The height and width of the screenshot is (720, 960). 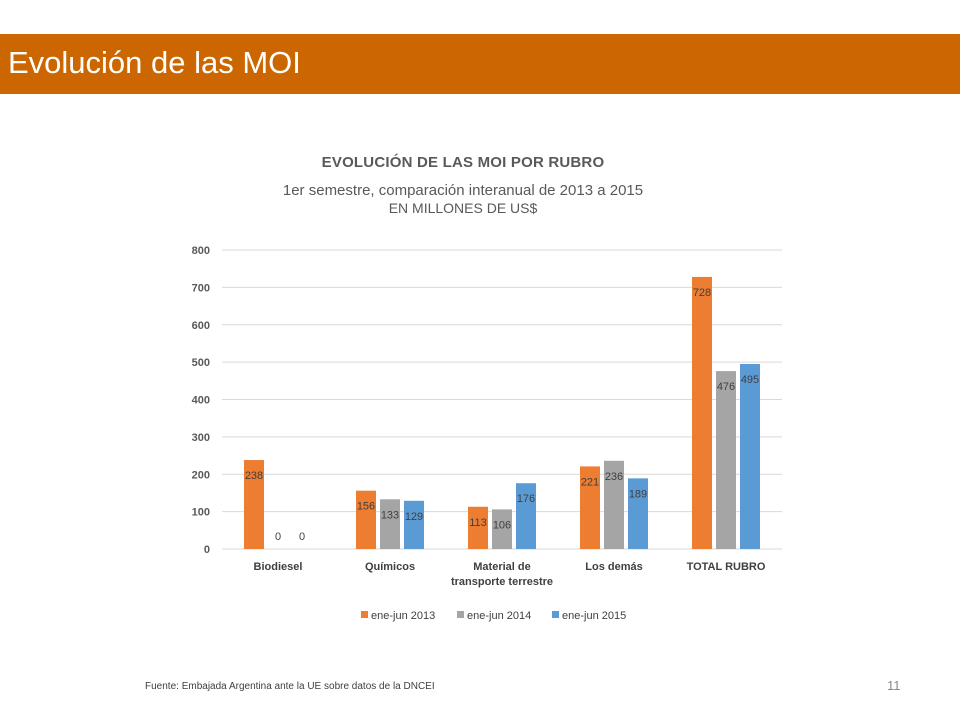 I want to click on data-label: 106, so click(x=502, y=525).